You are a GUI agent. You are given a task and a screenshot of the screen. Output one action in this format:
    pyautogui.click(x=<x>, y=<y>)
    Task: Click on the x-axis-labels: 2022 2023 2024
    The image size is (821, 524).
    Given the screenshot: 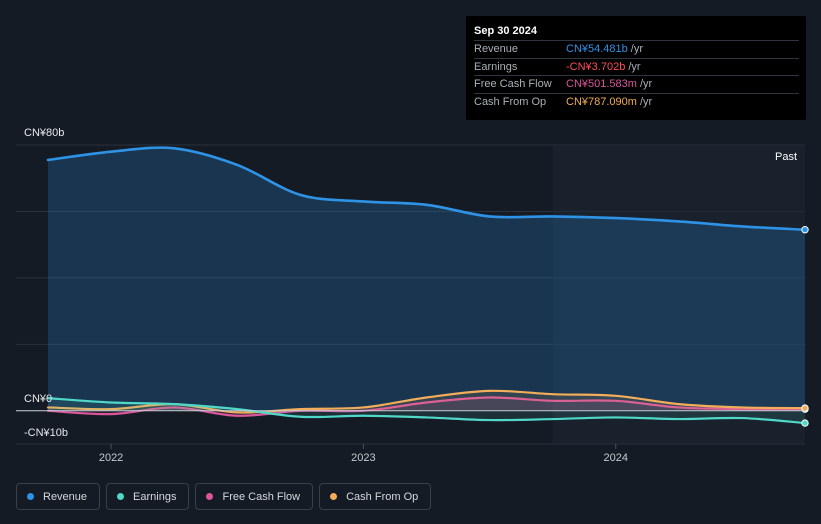 What is the action you would take?
    pyautogui.click(x=363, y=454)
    